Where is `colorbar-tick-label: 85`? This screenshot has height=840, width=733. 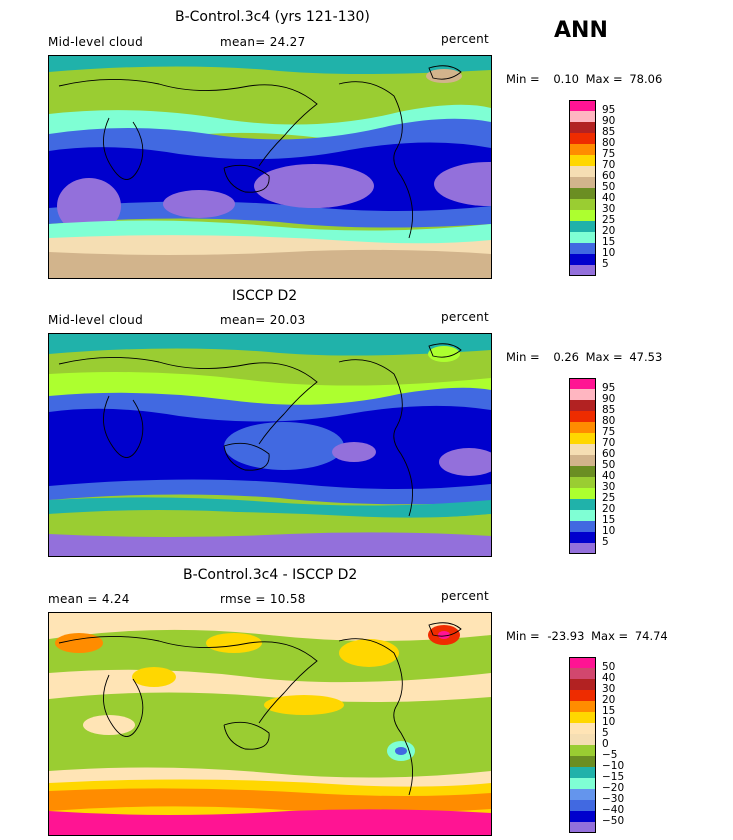
colorbar-tick-label: 85 is located at coordinates (609, 410).